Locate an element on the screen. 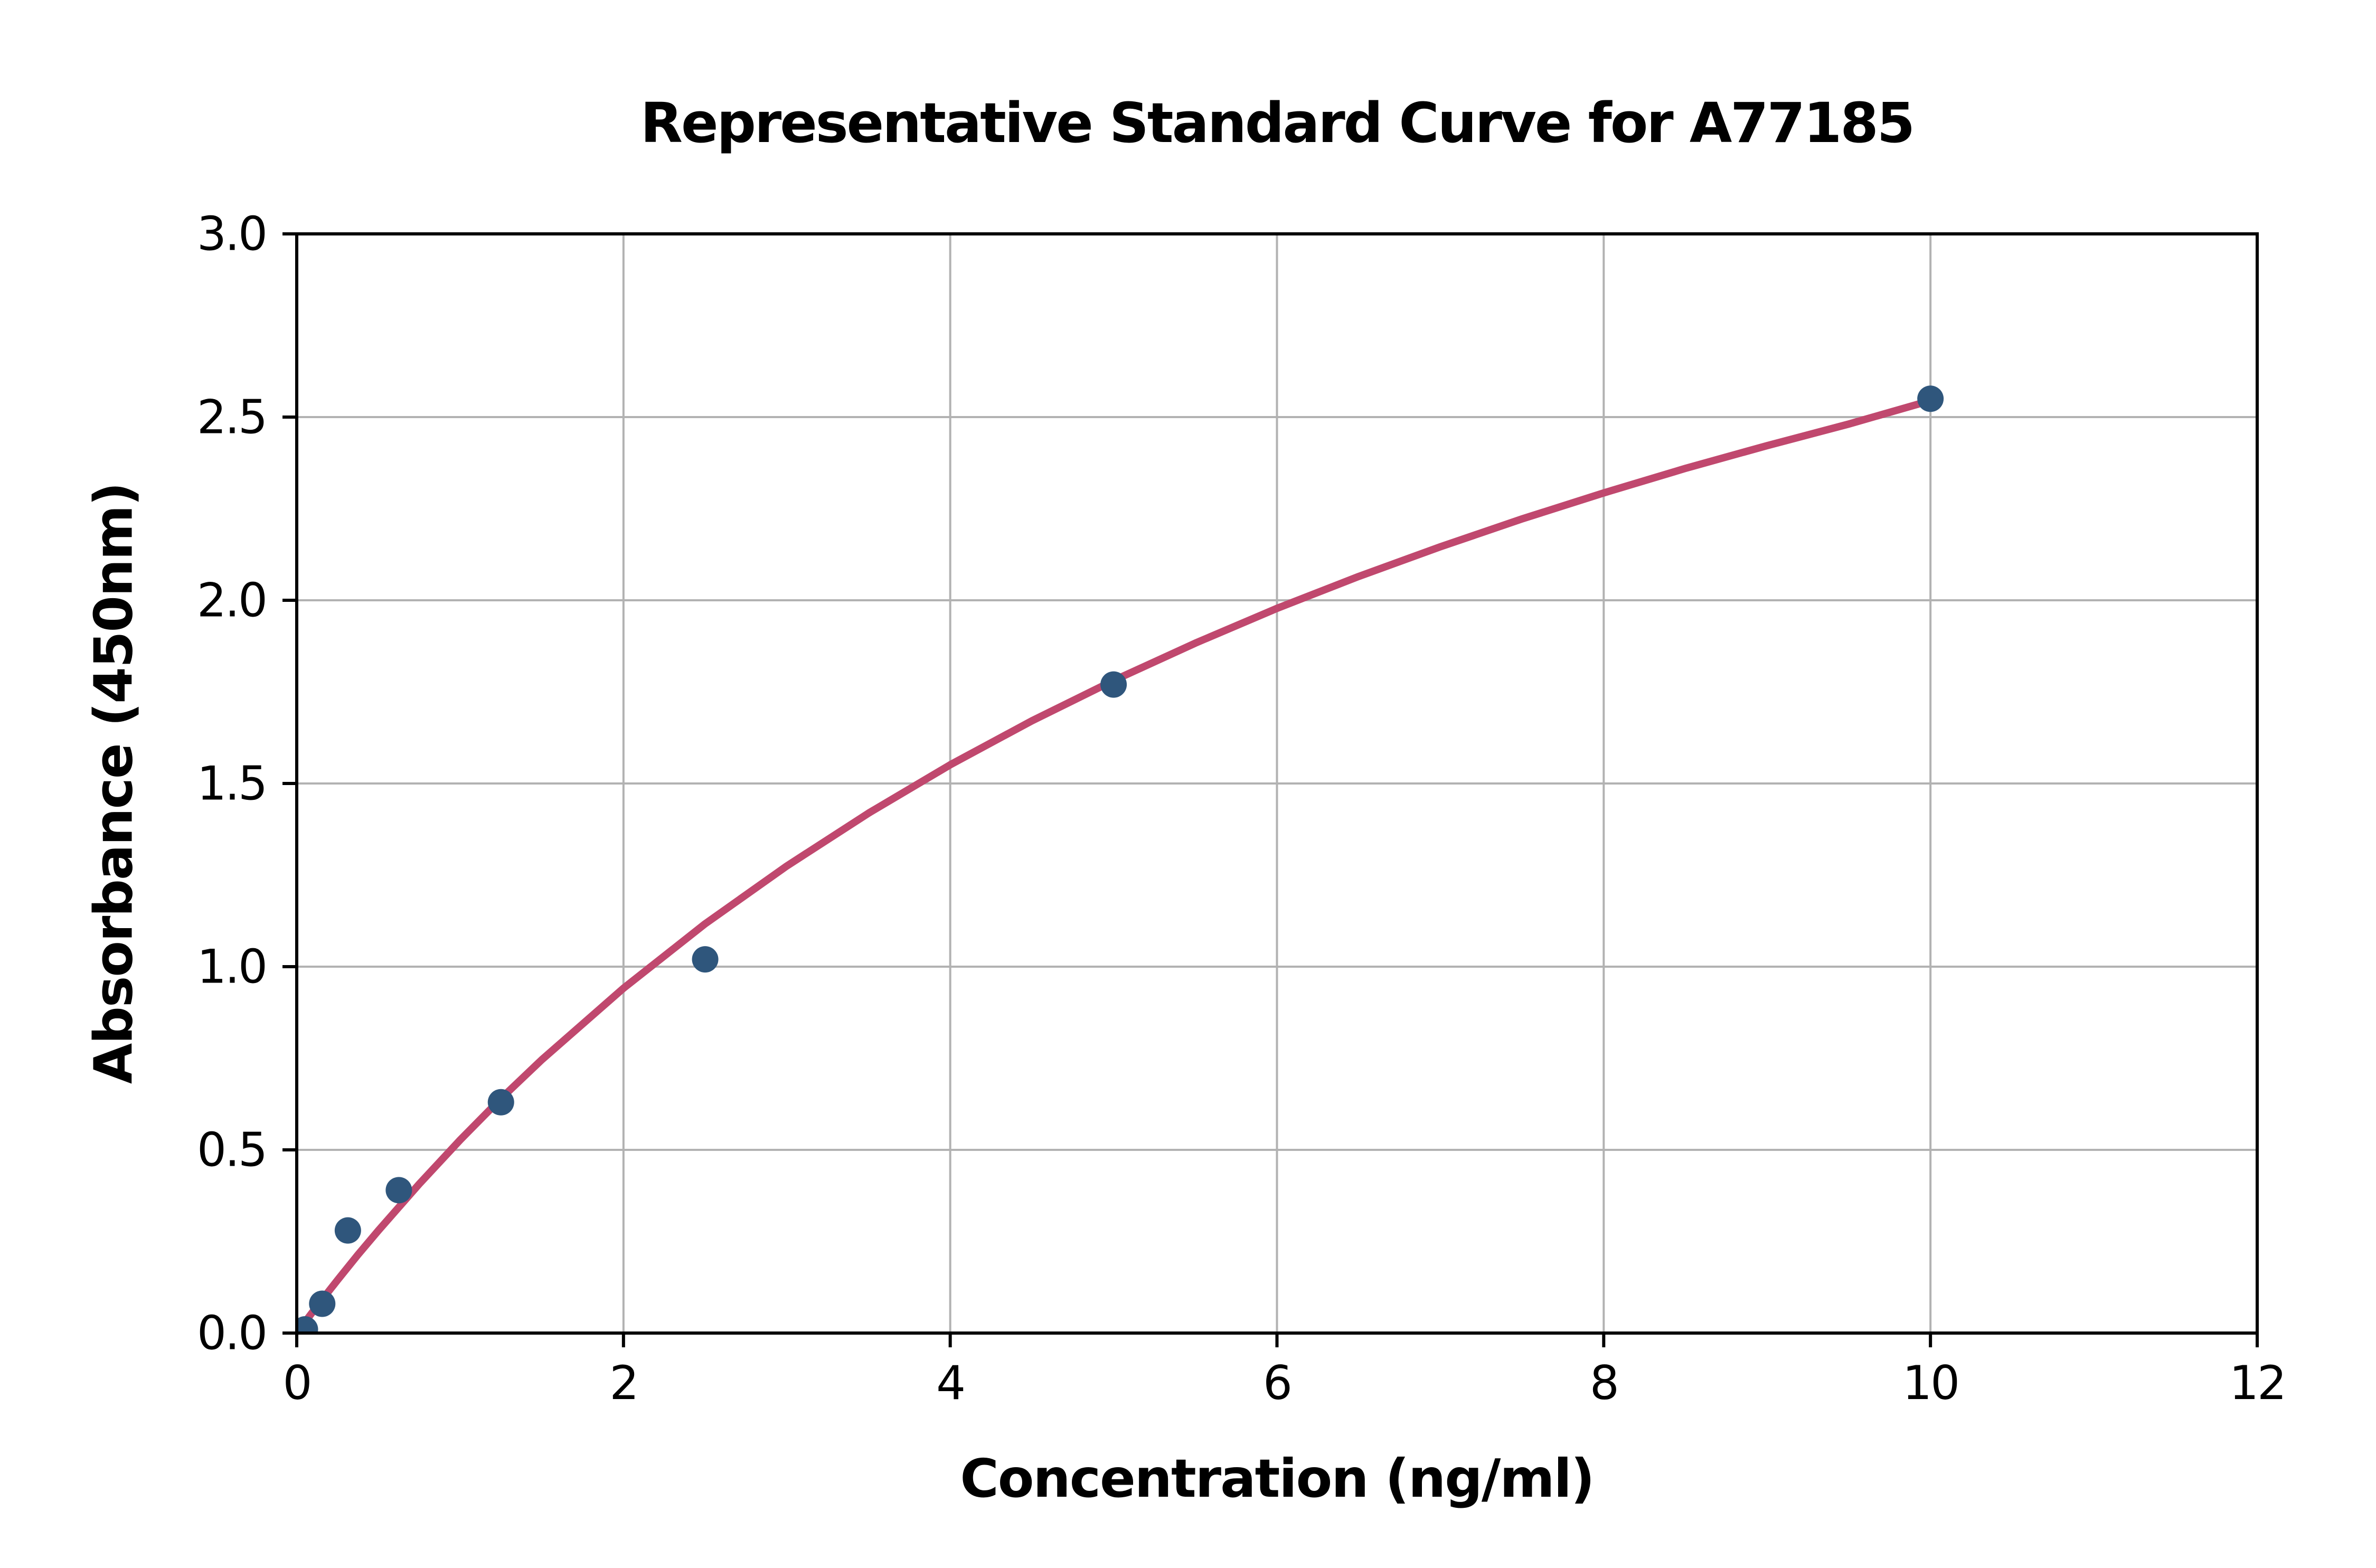  x-tick-label: 6 is located at coordinates (1277, 1383).